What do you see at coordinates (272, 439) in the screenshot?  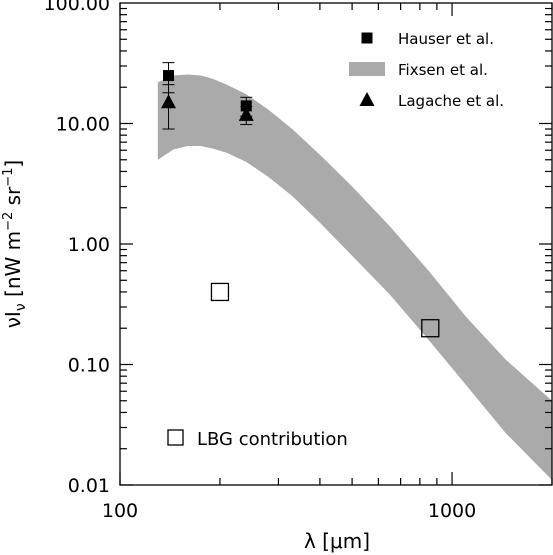 I see `lbg-annotation-label: LBG contribution` at bounding box center [272, 439].